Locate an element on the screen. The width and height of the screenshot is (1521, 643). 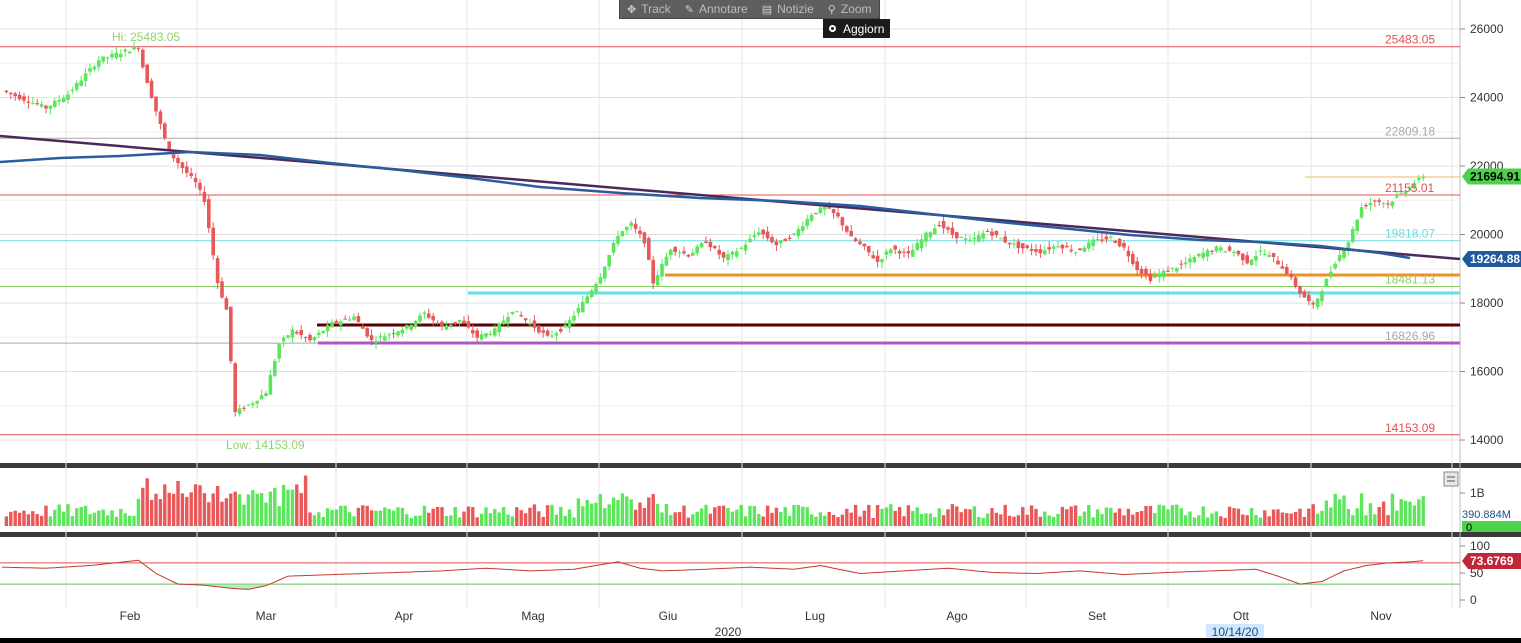
pencil-icon: ✎ is located at coordinates (689, 9).